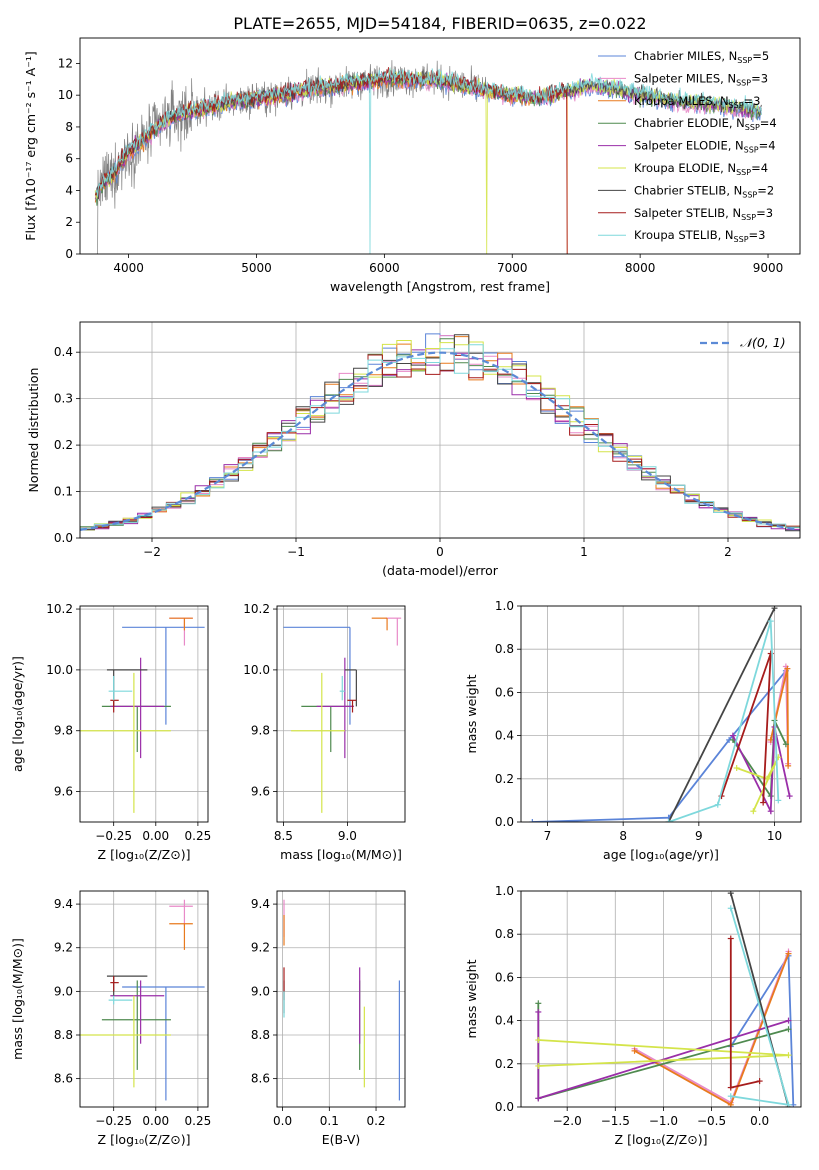  What do you see at coordinates (144, 999) in the screenshot?
I see `mass_vs_Z-frame` at bounding box center [144, 999].